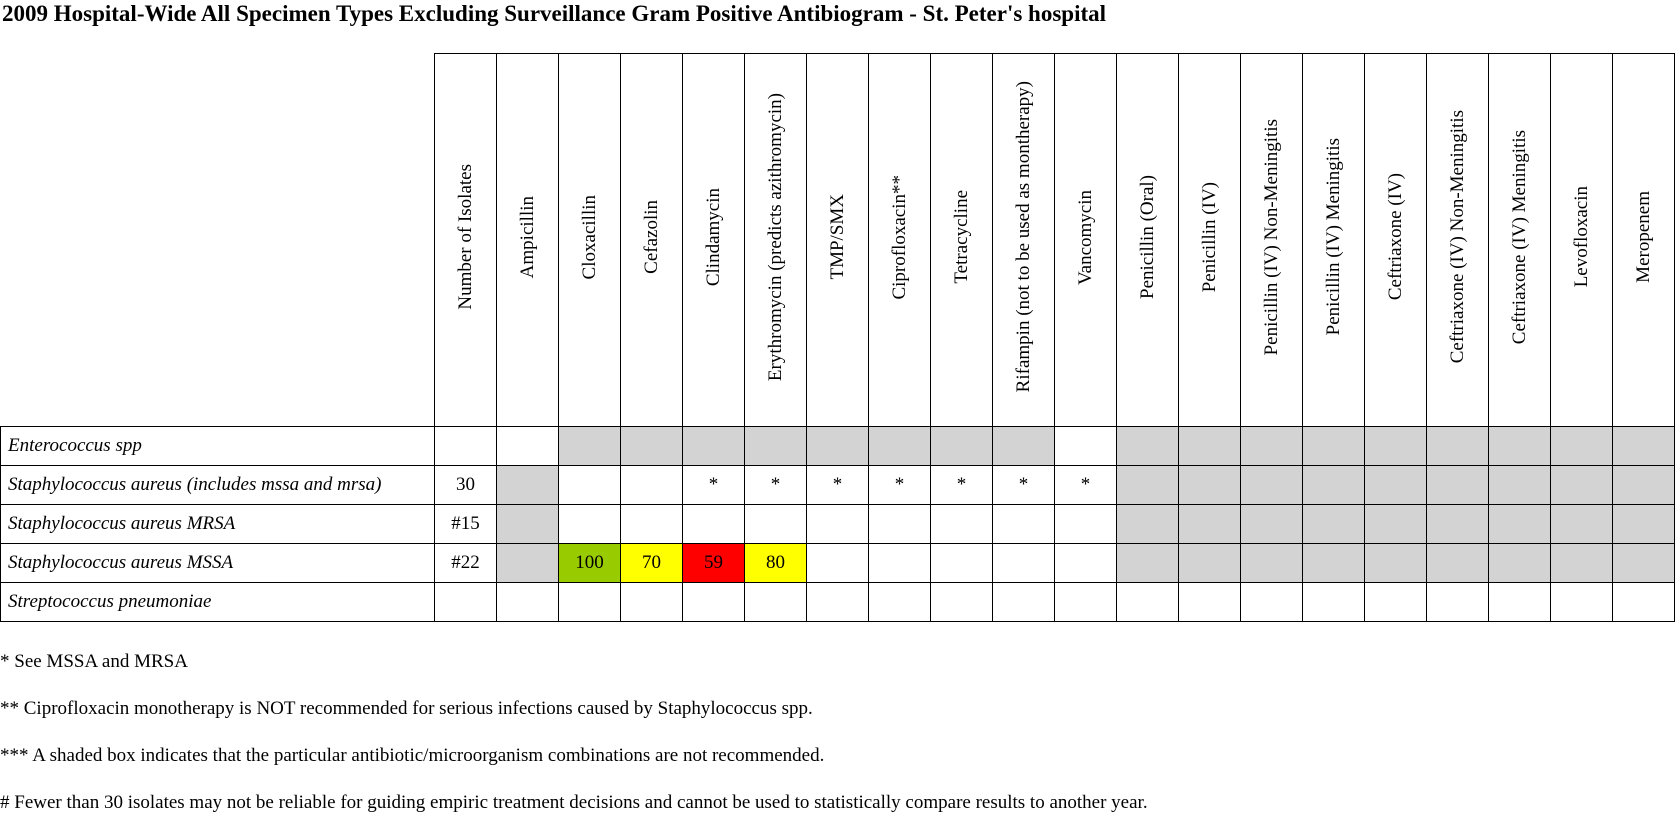 This screenshot has width=1676, height=815. What do you see at coordinates (837, 524) in the screenshot?
I see `table-row: Staphylococcus aureus MRSA #15` at bounding box center [837, 524].